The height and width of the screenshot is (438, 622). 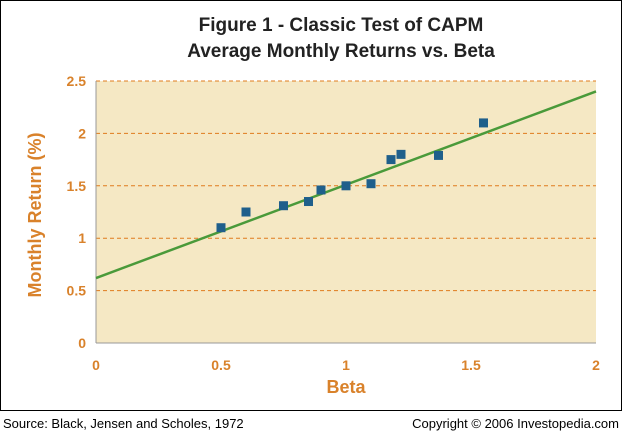 I want to click on chart-title: Figure 1 - Classic Test of CAPM, so click(x=341, y=25).